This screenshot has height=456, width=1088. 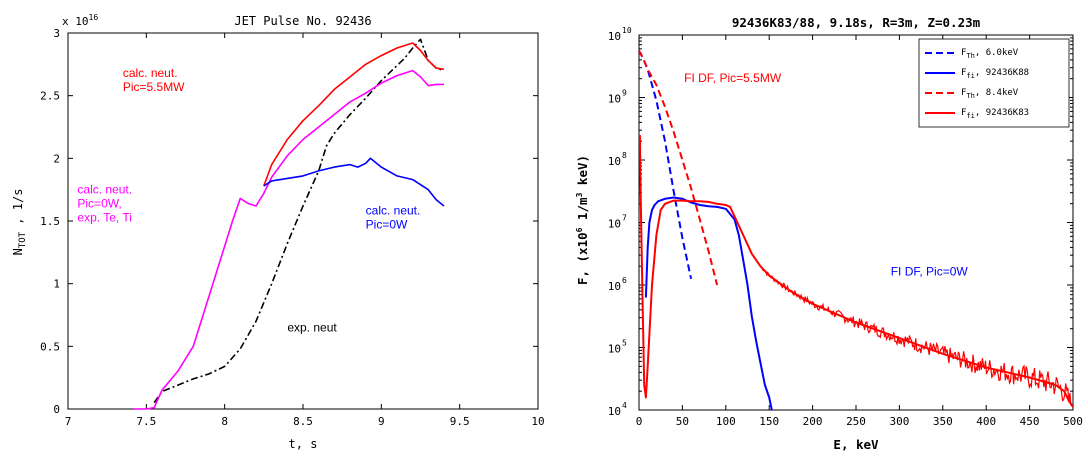 What do you see at coordinates (104, 217) in the screenshot?
I see `annotation-line: exp. Te, Ti` at bounding box center [104, 217].